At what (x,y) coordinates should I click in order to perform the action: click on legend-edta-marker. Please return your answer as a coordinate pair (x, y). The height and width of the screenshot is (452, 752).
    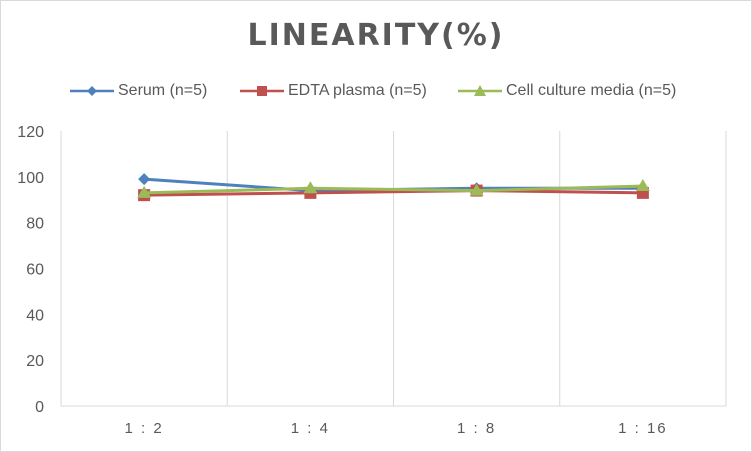
    Looking at the image, I should click on (262, 91).